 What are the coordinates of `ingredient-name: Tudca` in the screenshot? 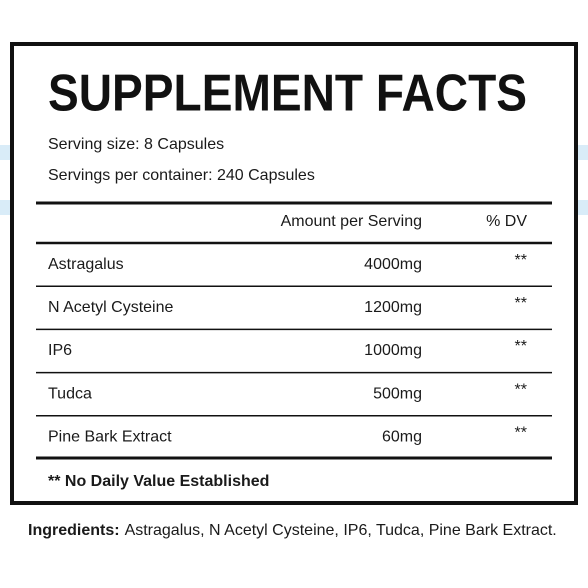 It's located at (70, 393).